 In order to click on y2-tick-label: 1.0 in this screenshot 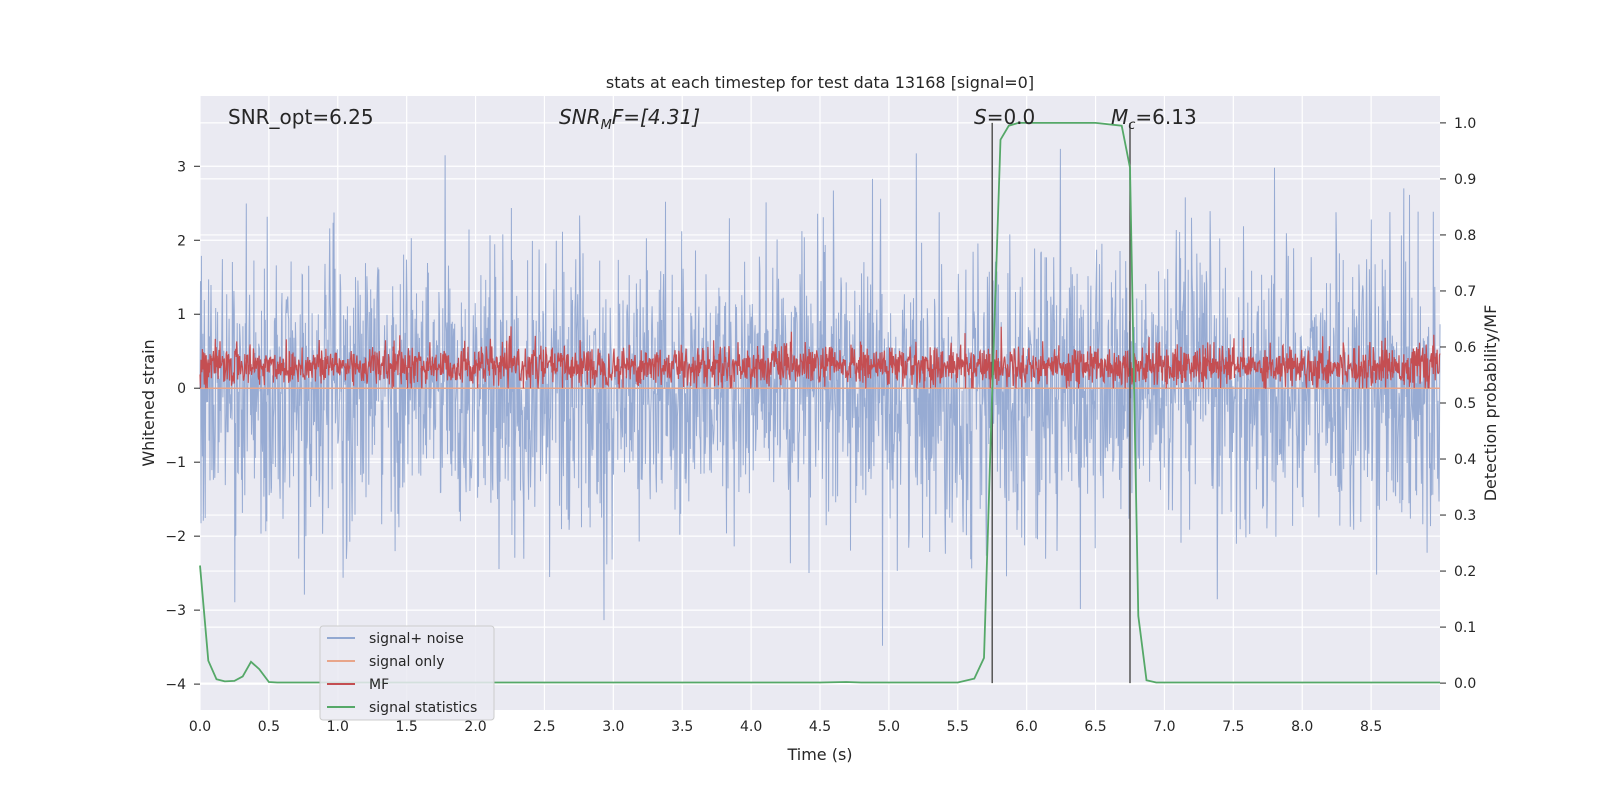, I will do `click(1465, 124)`.